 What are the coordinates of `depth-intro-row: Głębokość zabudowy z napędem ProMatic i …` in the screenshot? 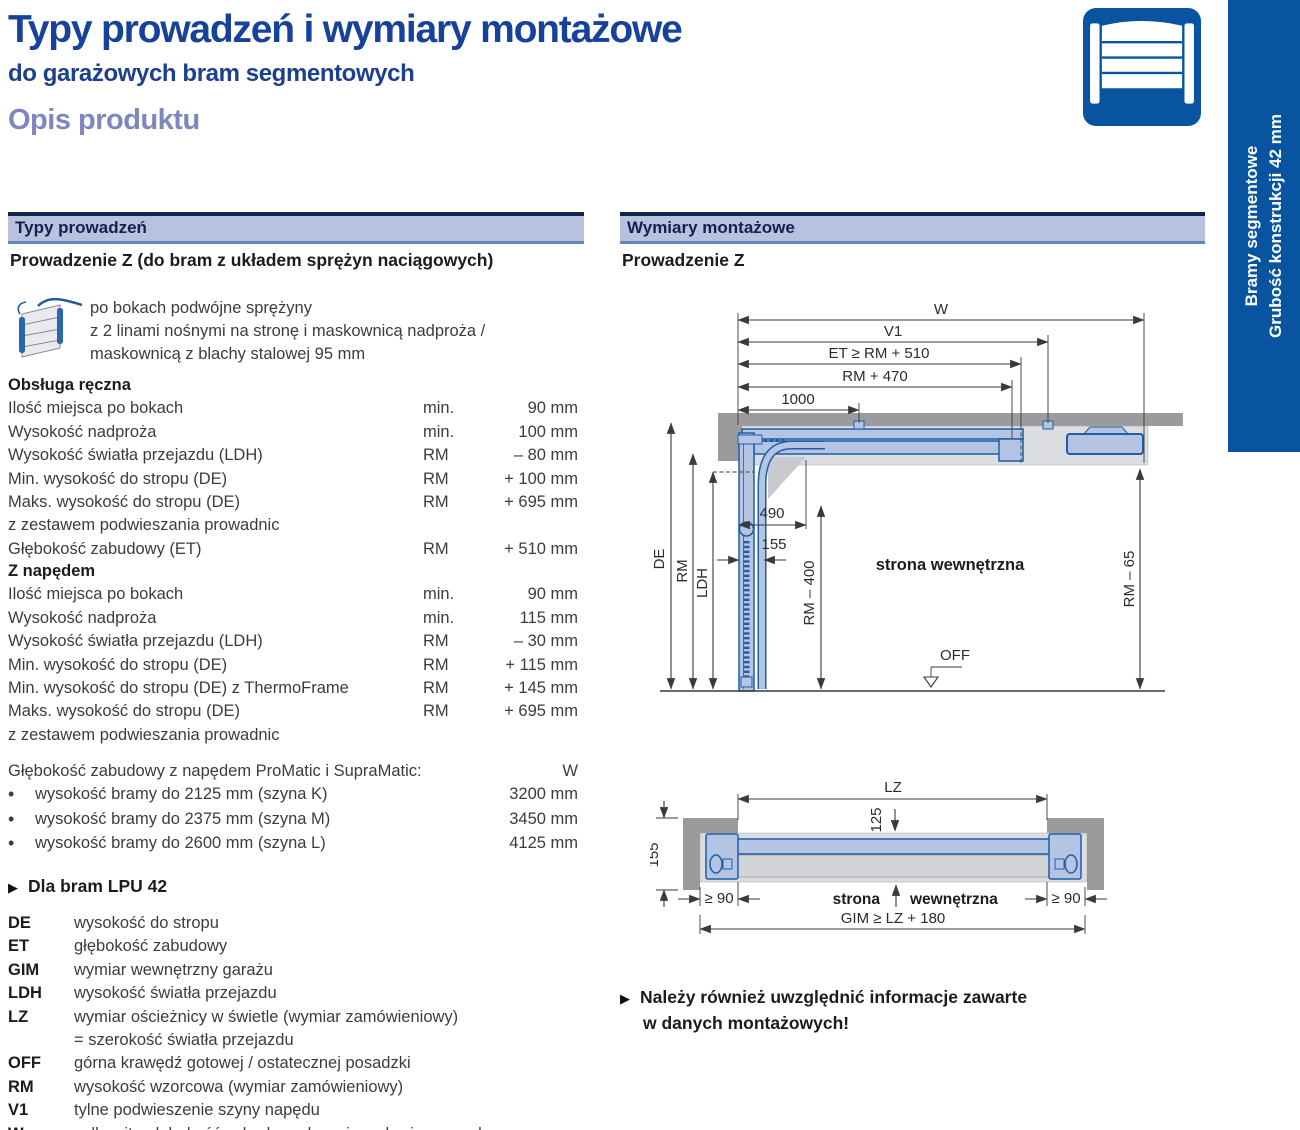 It's located at (293, 771).